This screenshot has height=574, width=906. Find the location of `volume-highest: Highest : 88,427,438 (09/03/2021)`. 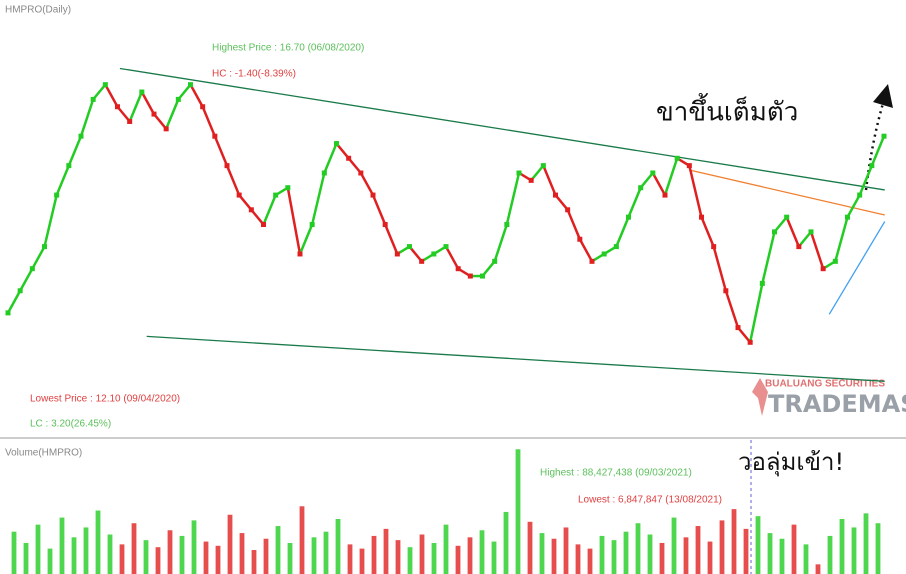

volume-highest: Highest : 88,427,438 (09/03/2021) is located at coordinates (616, 473).